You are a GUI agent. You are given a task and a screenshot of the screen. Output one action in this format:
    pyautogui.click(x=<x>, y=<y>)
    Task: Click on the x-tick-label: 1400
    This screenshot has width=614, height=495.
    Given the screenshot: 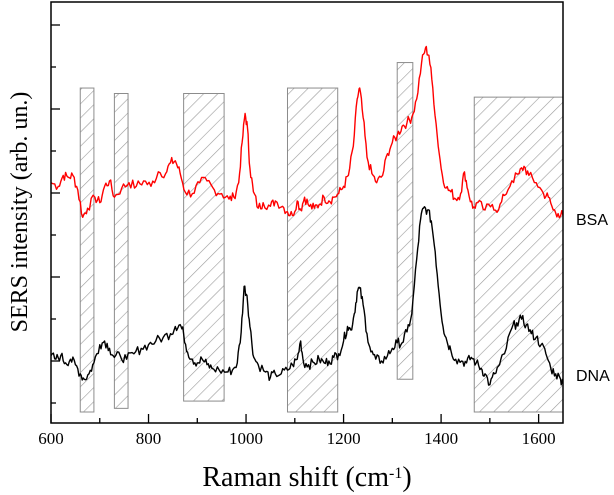 What is the action you would take?
    pyautogui.click(x=441, y=438)
    